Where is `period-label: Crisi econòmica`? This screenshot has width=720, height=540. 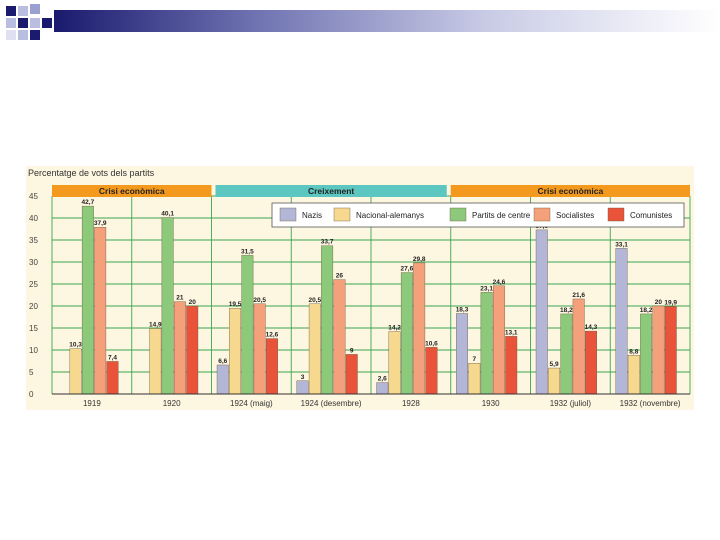
period-label: Crisi econòmica is located at coordinates (571, 191).